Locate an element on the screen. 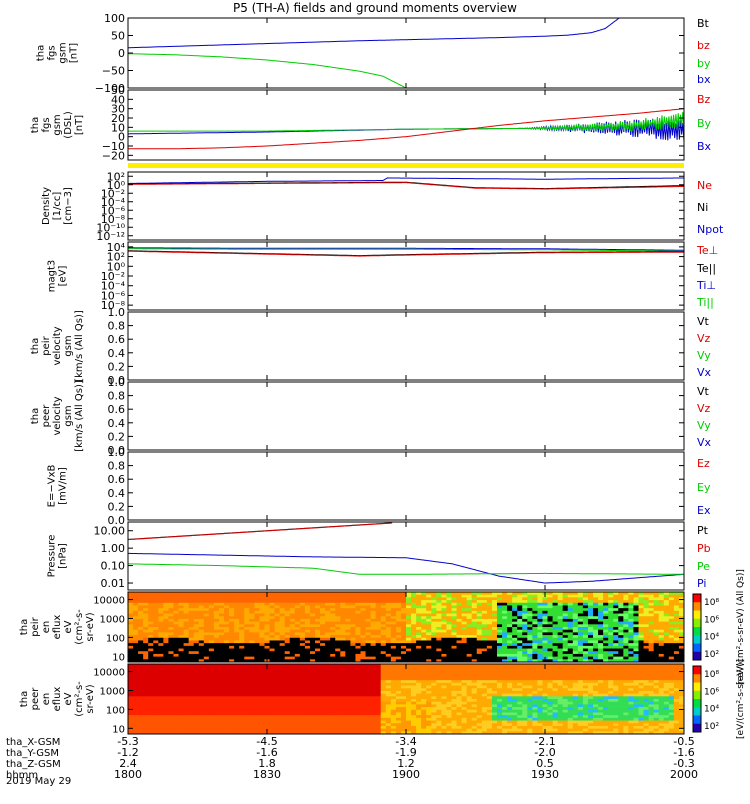  peir_spectrogram-colorbar-band is located at coordinates (697, 656).